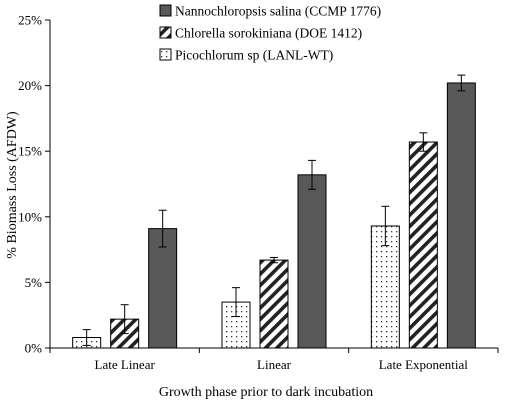  I want to click on x-axis-ticks: Late Linear Linear Late Exponential, so click(274, 360).